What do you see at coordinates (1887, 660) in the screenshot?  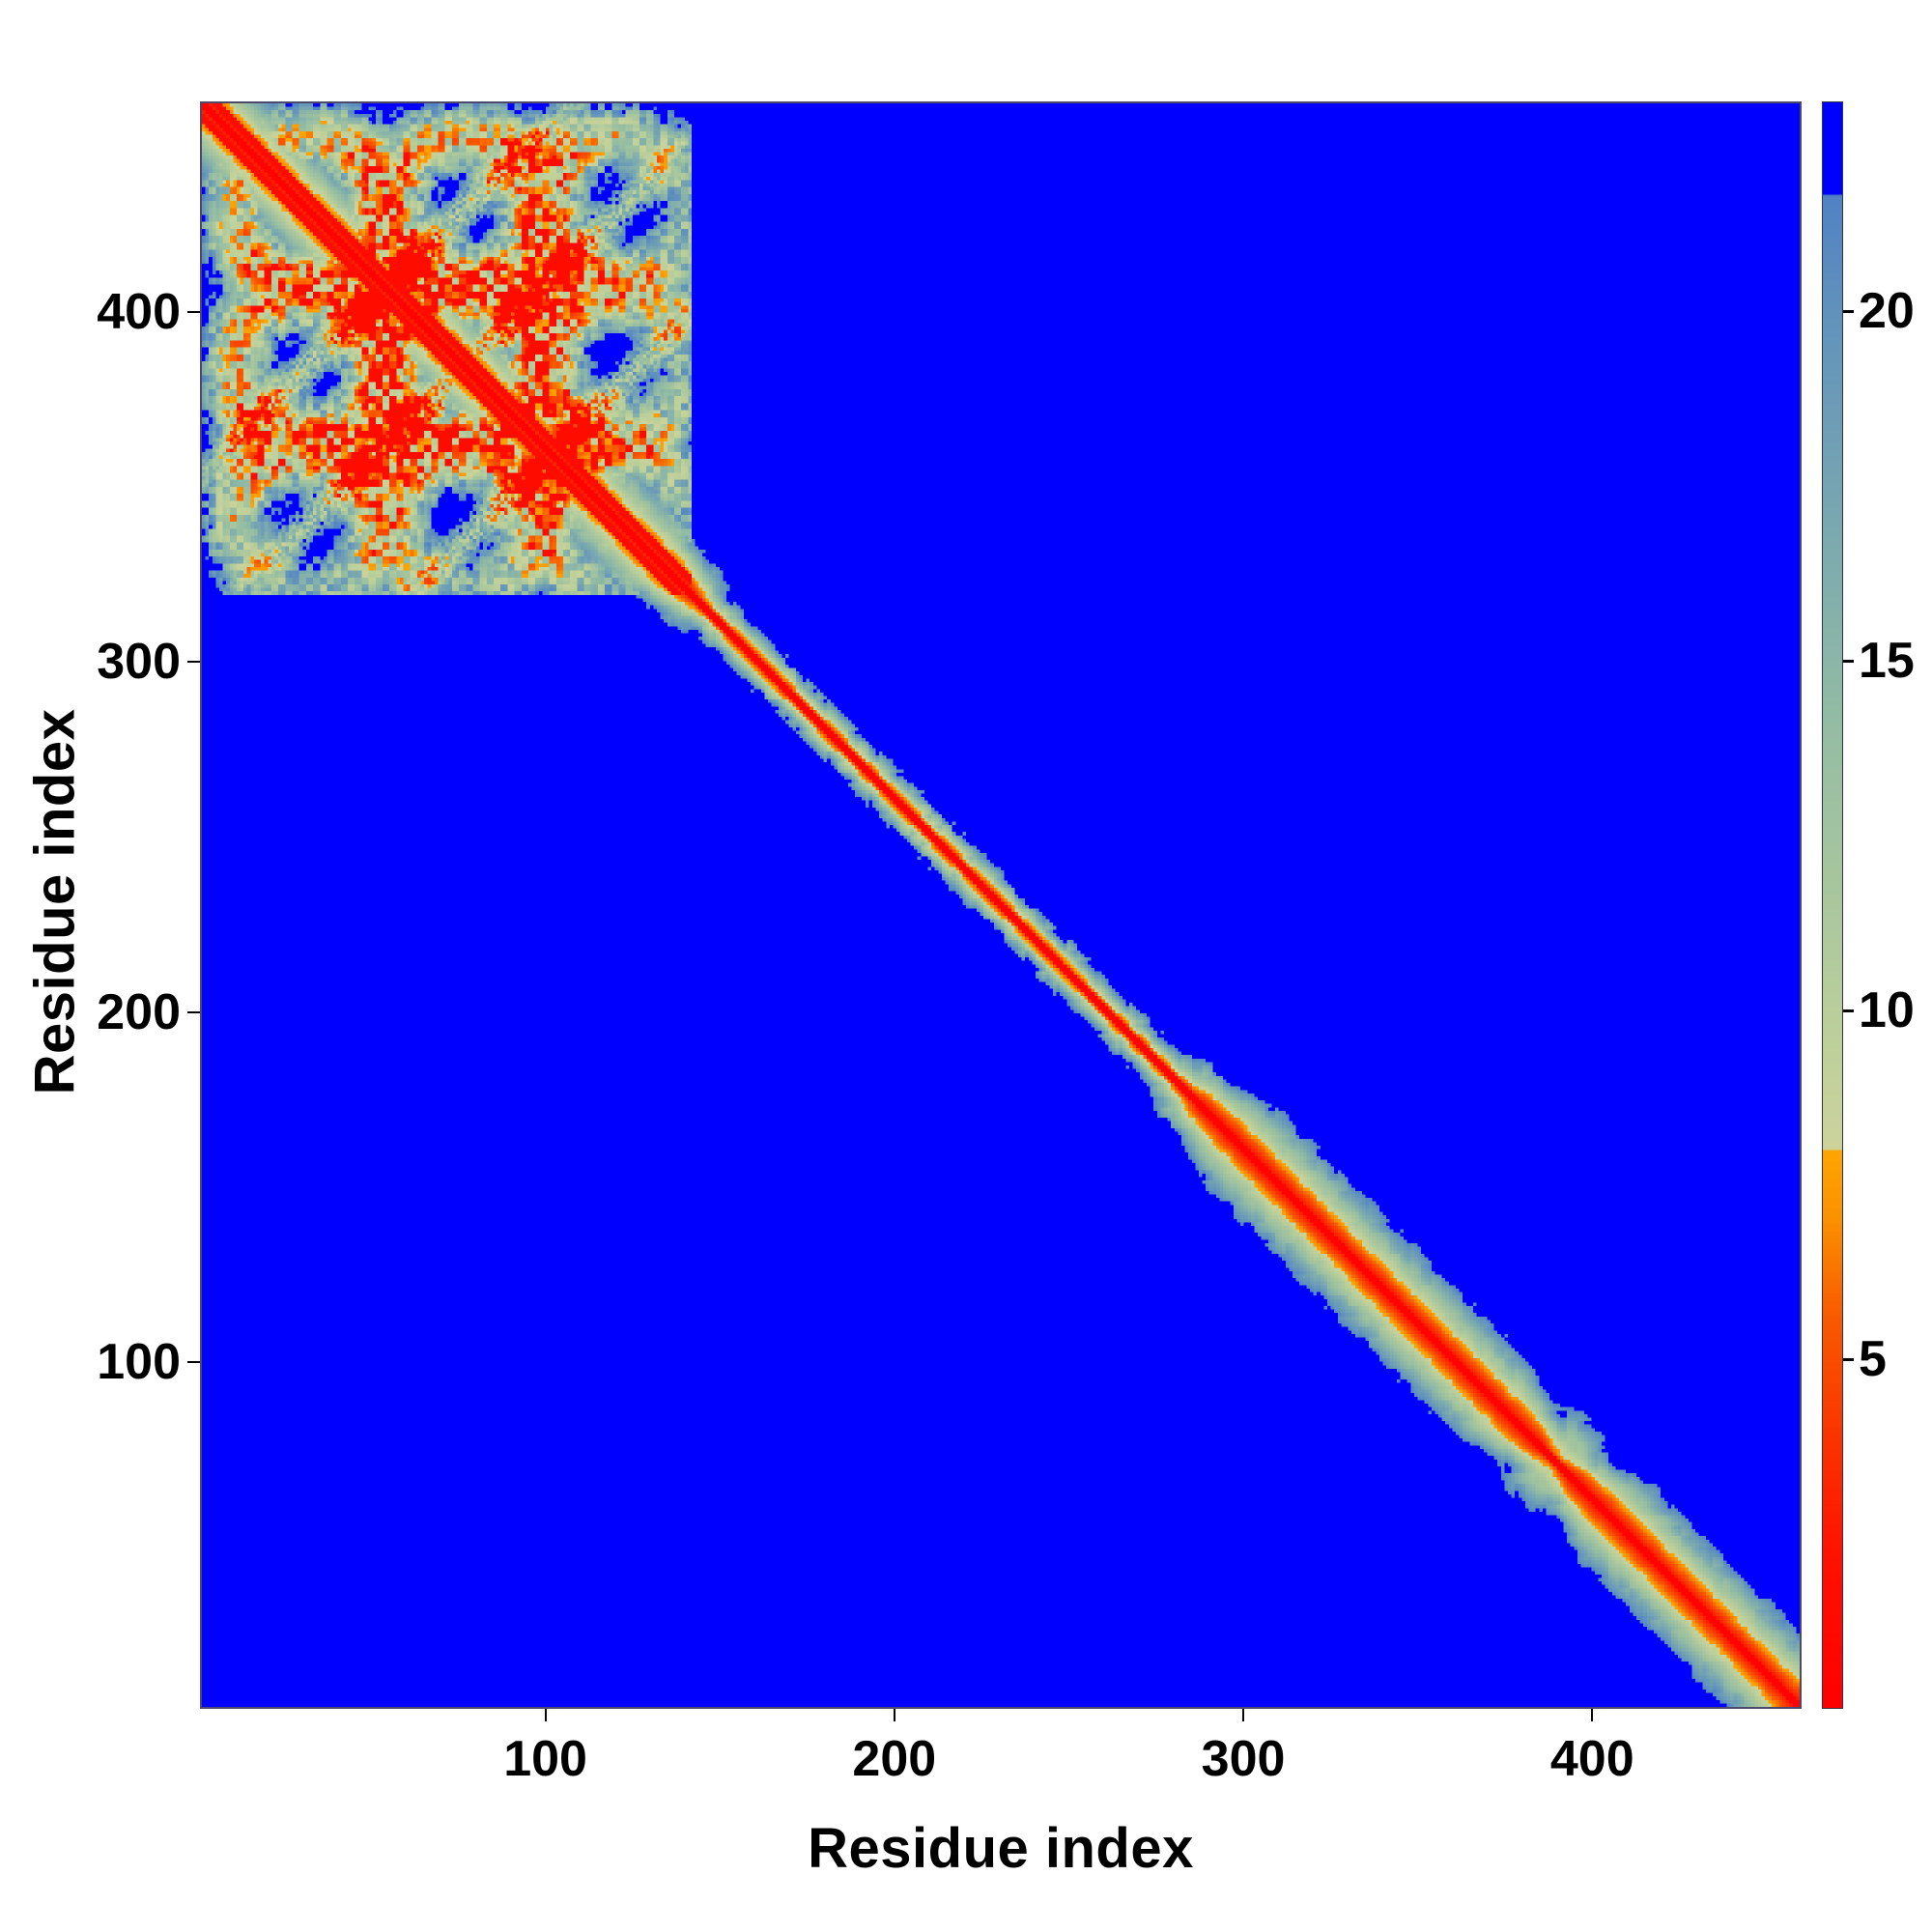 I see `colorbar-tick-label: 15` at bounding box center [1887, 660].